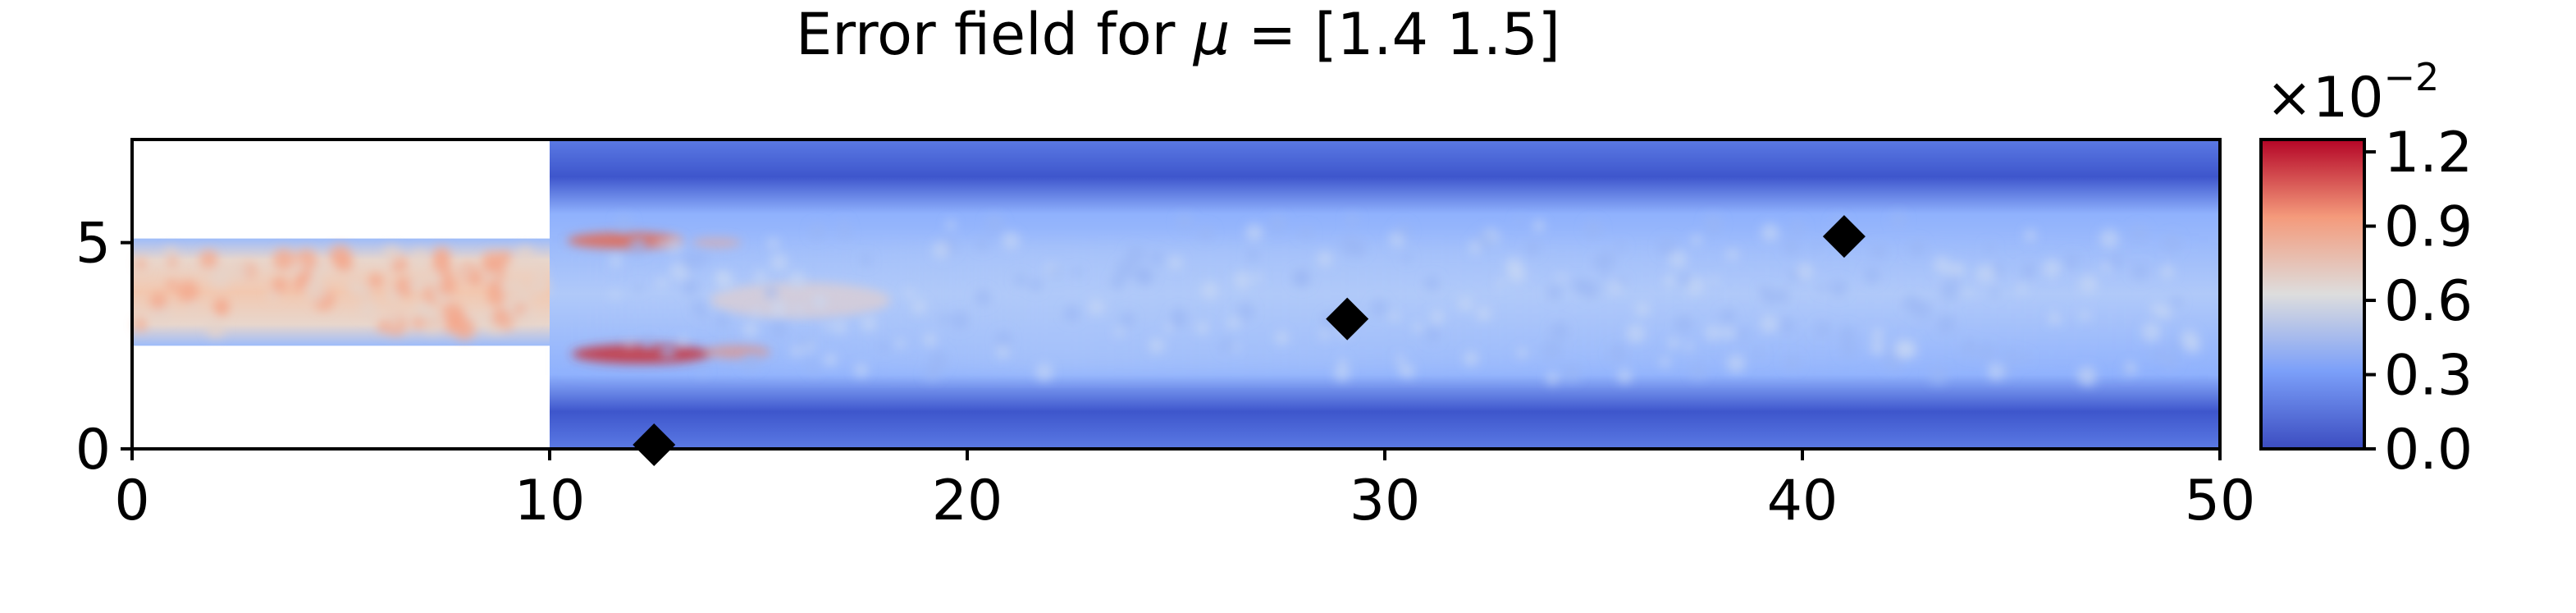 Image resolution: width=2576 pixels, height=613 pixels. What do you see at coordinates (2429, 153) in the screenshot?
I see `colorbar-tick-label: 1.2` at bounding box center [2429, 153].